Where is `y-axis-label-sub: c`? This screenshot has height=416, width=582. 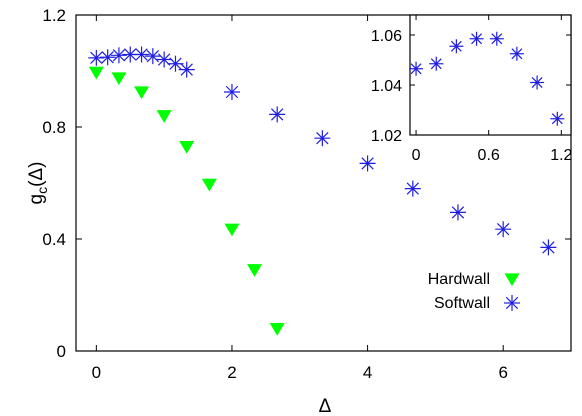 y-axis-label-sub: c is located at coordinates (42, 190).